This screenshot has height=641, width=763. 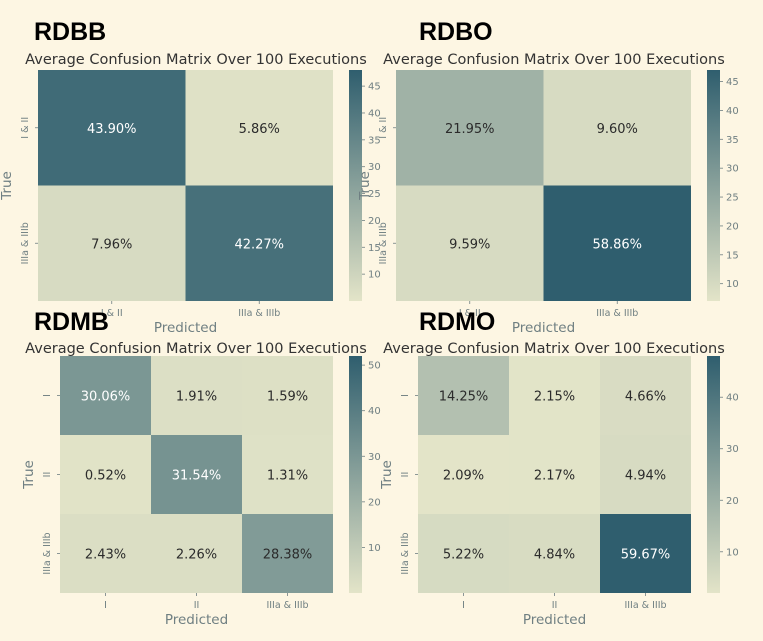 What do you see at coordinates (732, 398) in the screenshot?
I see `colorbar-tick-label-rdmo-3: 40` at bounding box center [732, 398].